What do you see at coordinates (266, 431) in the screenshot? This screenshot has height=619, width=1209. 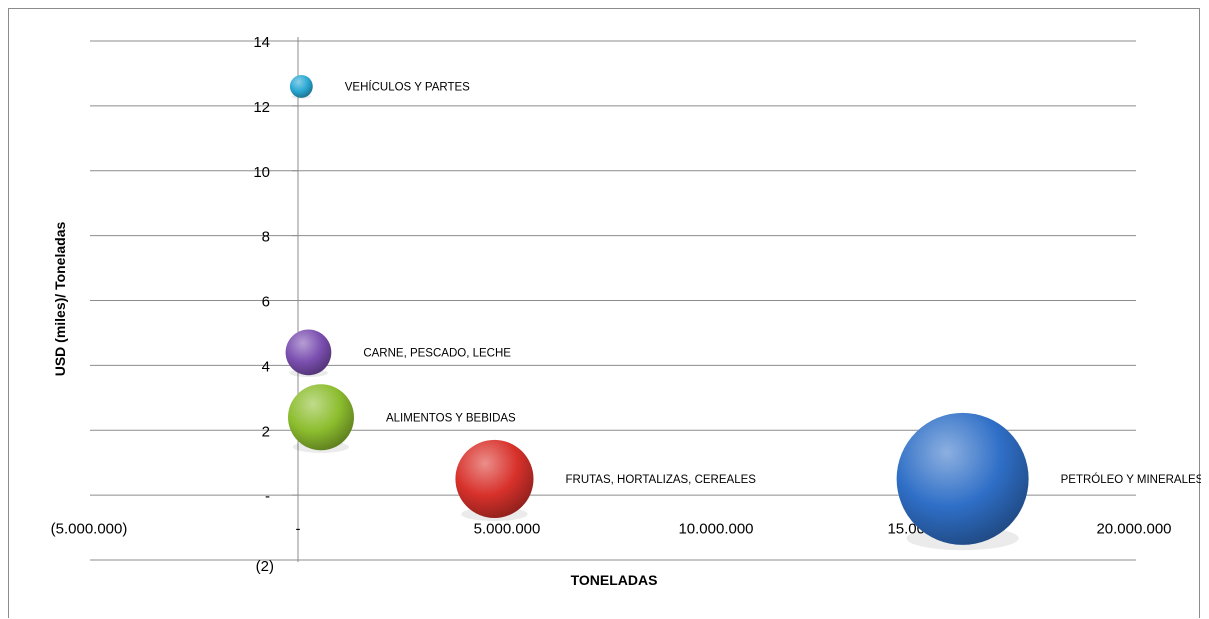 I see `y-tick-label: 2` at bounding box center [266, 431].